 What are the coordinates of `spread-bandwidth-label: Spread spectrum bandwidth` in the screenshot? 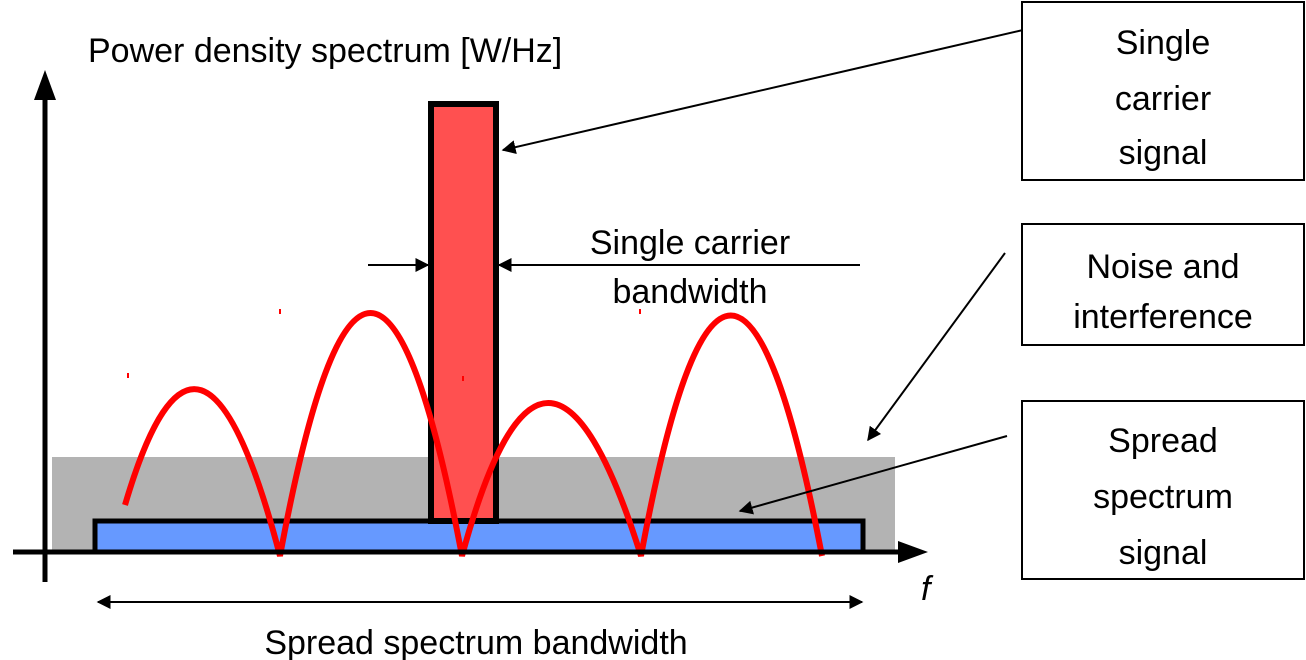 It's located at (475, 642).